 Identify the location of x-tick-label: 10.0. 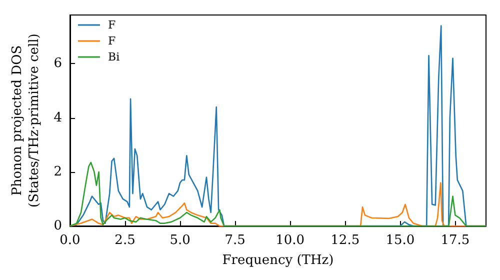
(290, 240).